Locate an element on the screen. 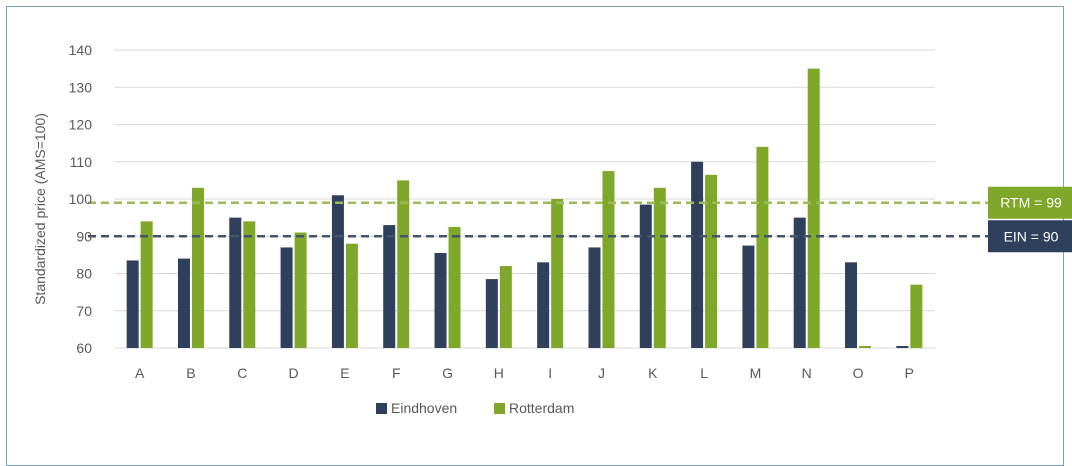  legend-label: Rotterdam is located at coordinates (541, 408).